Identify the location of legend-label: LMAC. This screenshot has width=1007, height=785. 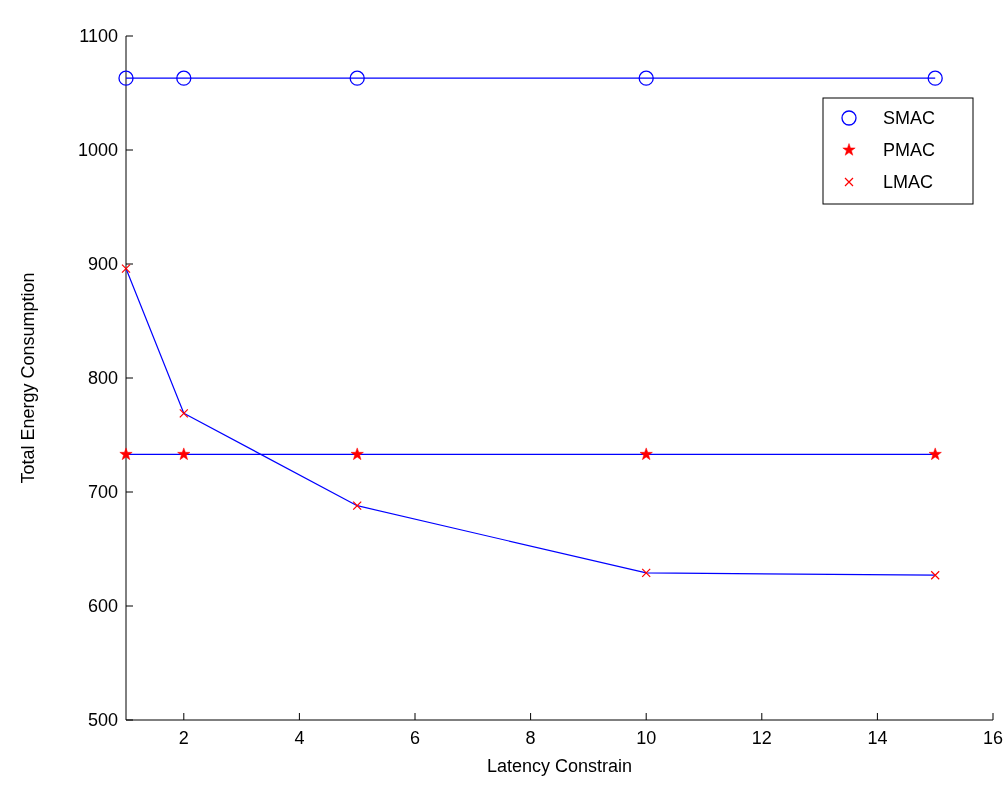
(908, 182).